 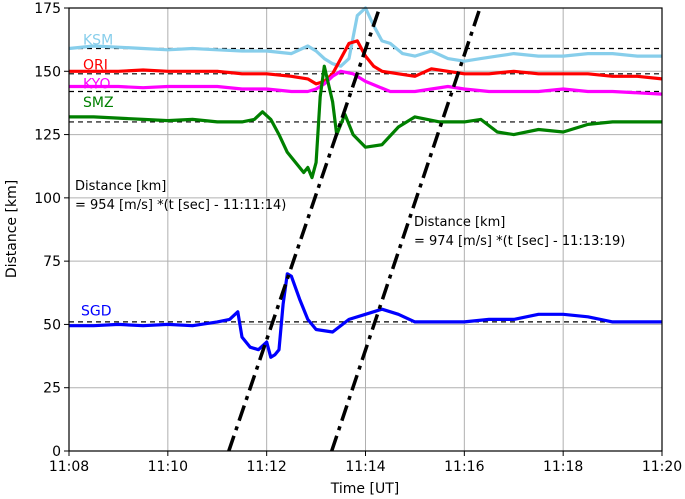 What do you see at coordinates (56, 452) in the screenshot?
I see `y-tick-label: 0` at bounding box center [56, 452].